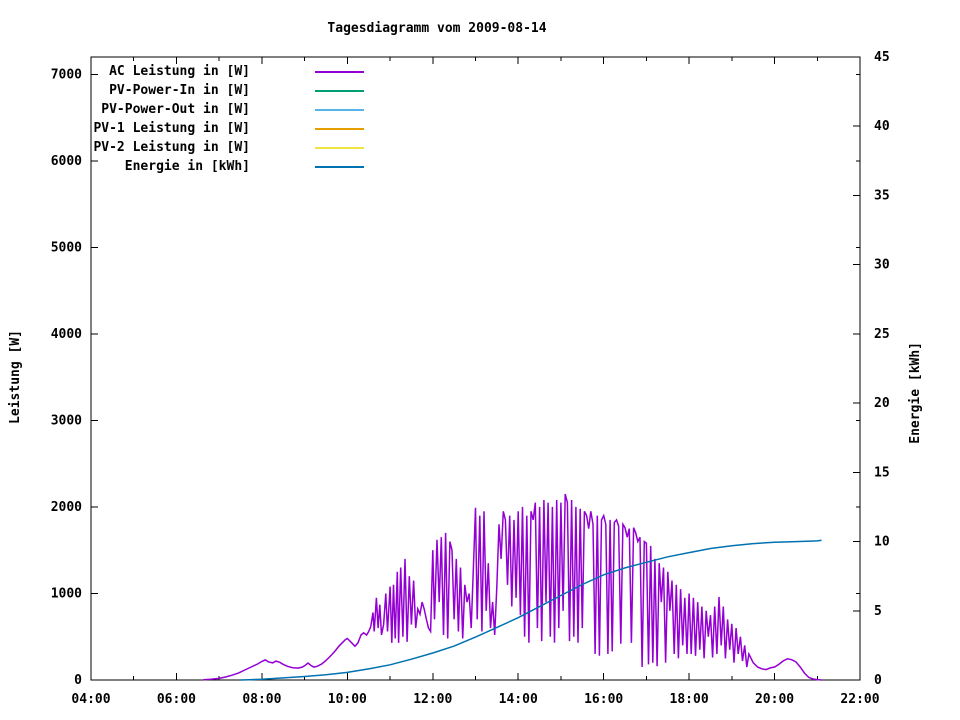 The image size is (960, 720). What do you see at coordinates (171, 128) in the screenshot?
I see `legend-label: PV-1 Leistung in [W]` at bounding box center [171, 128].